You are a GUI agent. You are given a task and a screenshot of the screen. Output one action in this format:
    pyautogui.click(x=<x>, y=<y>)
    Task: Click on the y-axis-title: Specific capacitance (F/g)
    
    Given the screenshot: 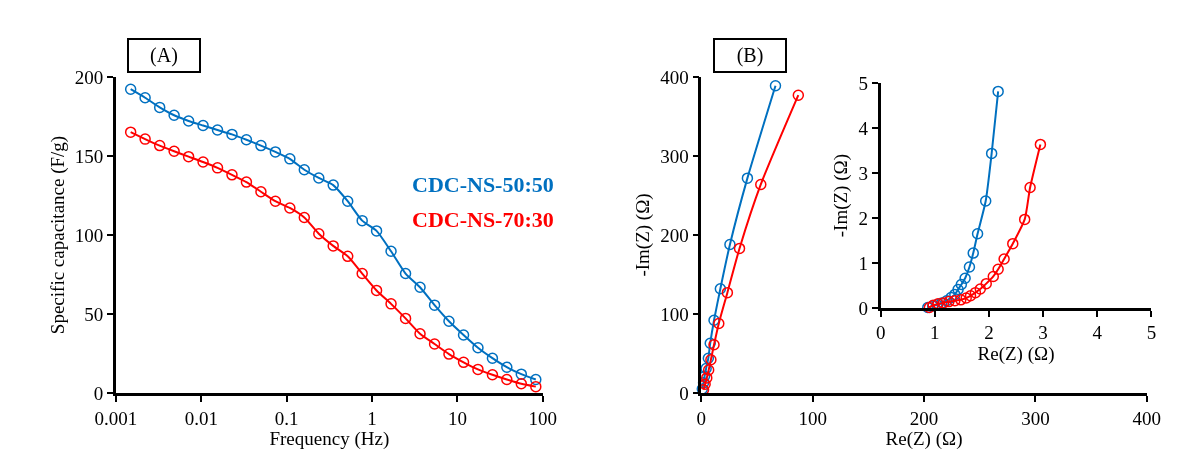 What is the action you would take?
    pyautogui.click(x=57, y=235)
    